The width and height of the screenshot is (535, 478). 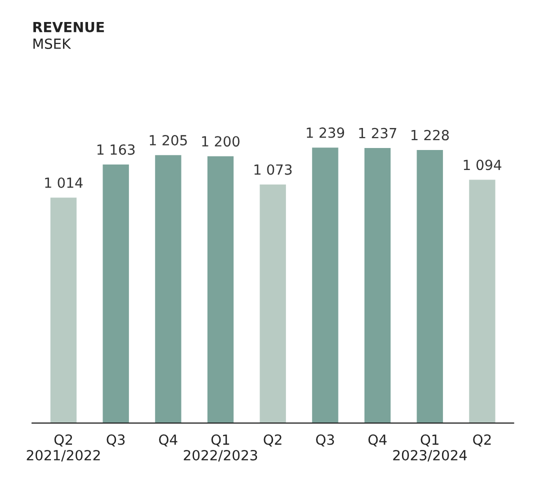 I want to click on data-label: 1 163, so click(x=116, y=149).